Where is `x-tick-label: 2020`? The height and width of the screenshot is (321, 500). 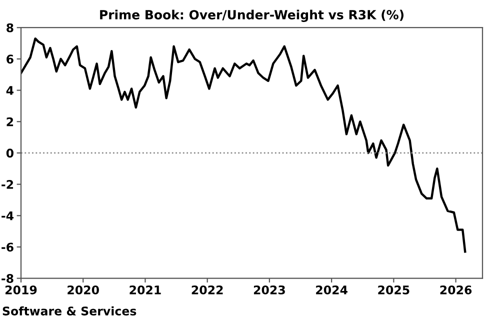 x-tick-label: 2020 is located at coordinates (83, 289).